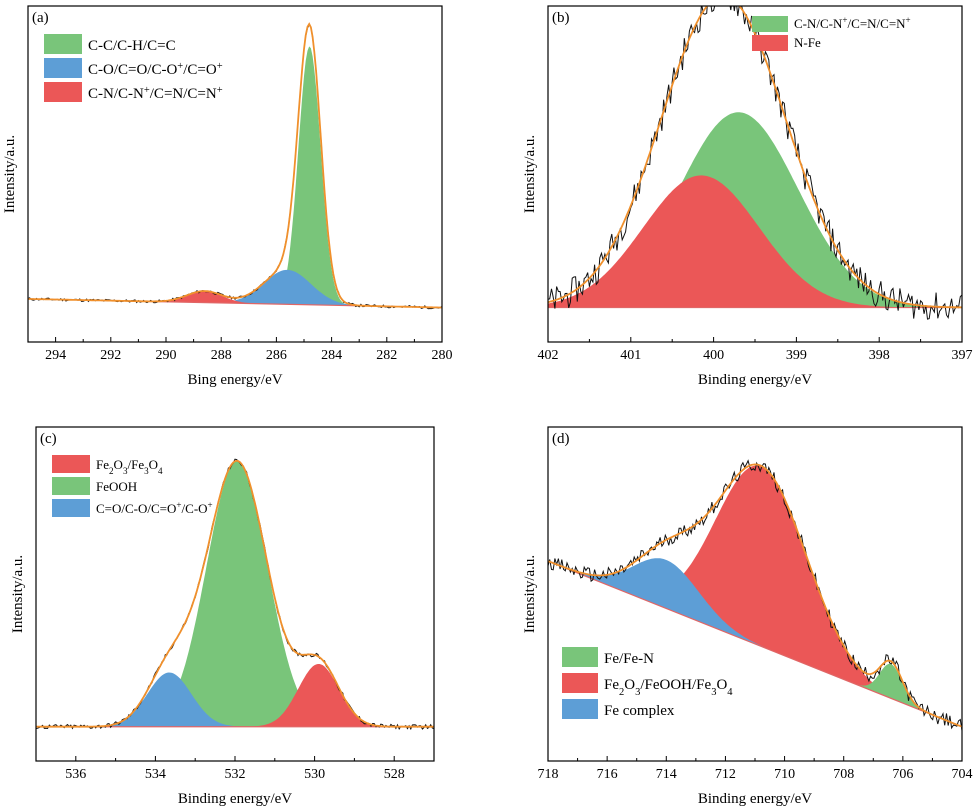 The image size is (973, 812). I want to click on x-tick-label: 400, so click(713, 355).